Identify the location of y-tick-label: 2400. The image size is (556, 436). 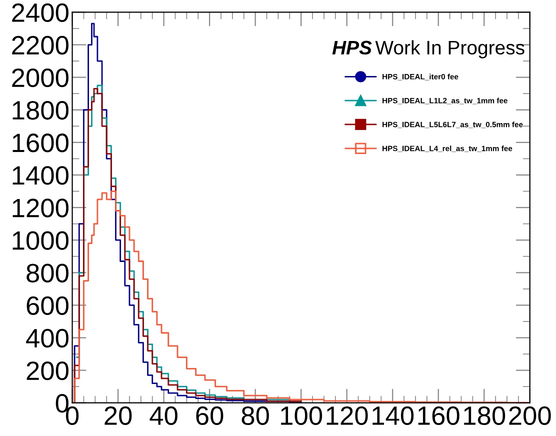
(40, 12).